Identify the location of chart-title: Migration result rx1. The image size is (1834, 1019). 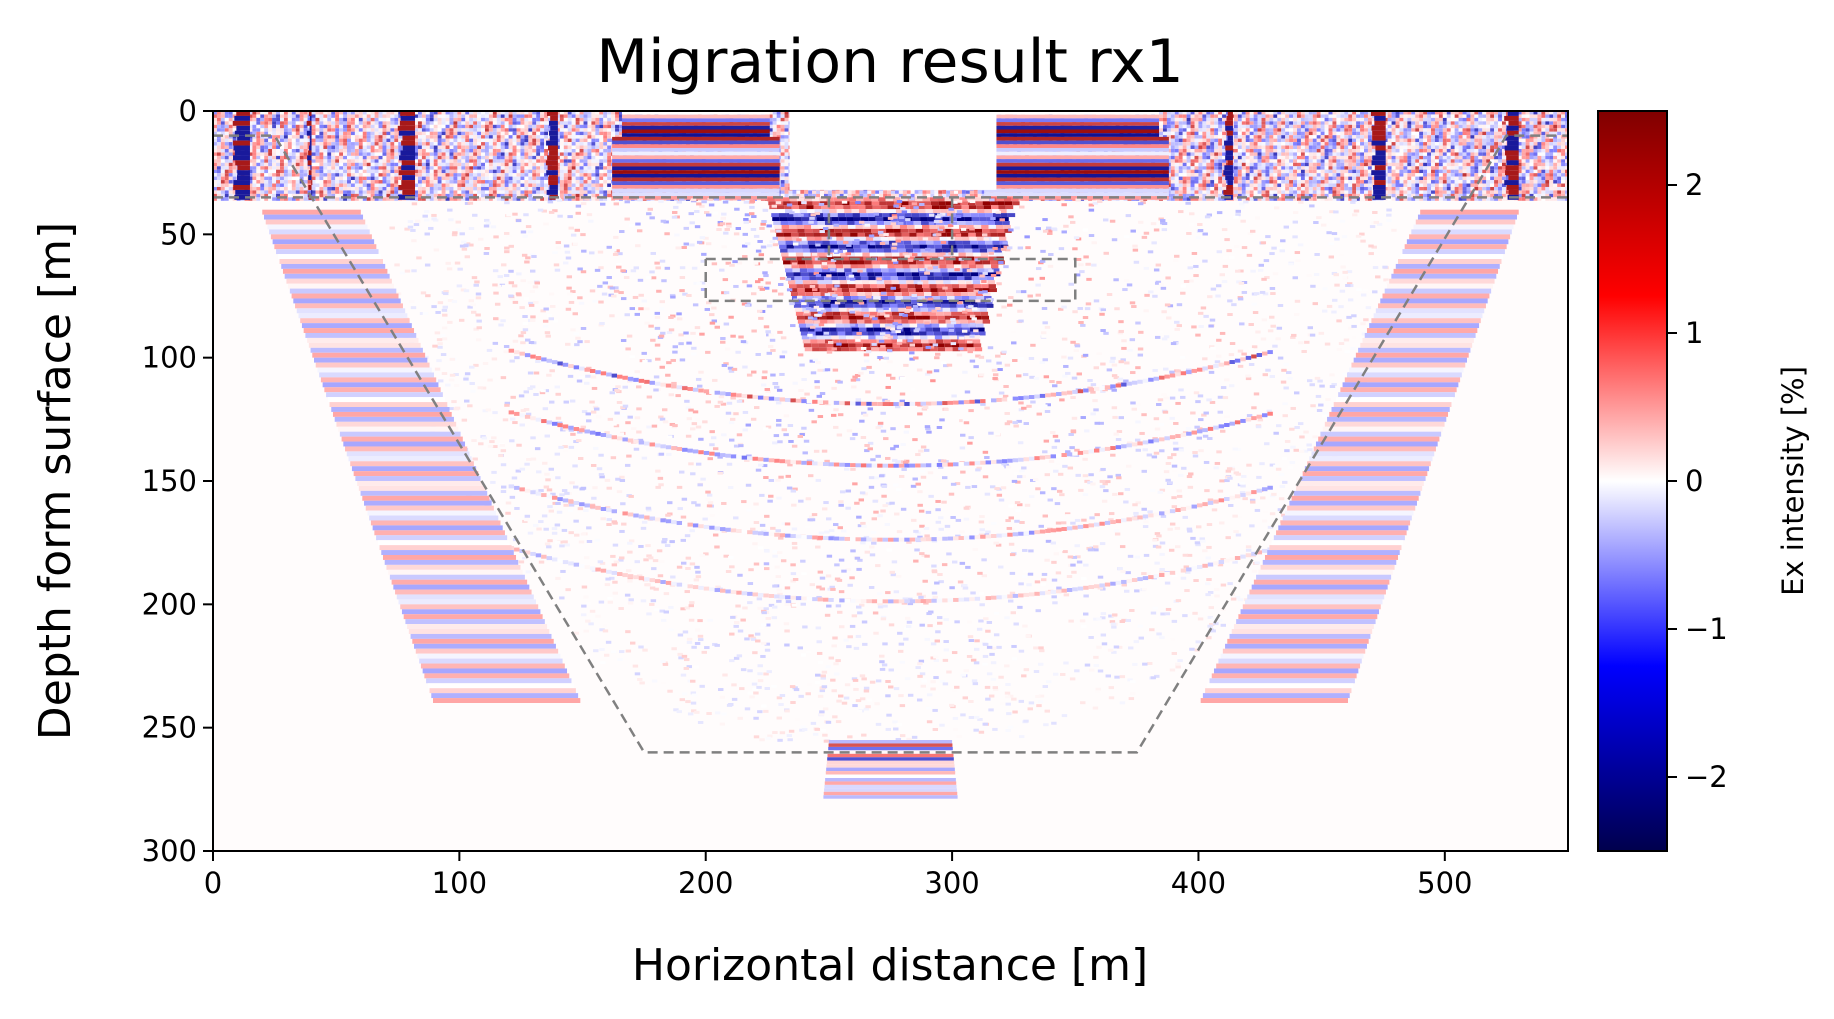
(890, 62).